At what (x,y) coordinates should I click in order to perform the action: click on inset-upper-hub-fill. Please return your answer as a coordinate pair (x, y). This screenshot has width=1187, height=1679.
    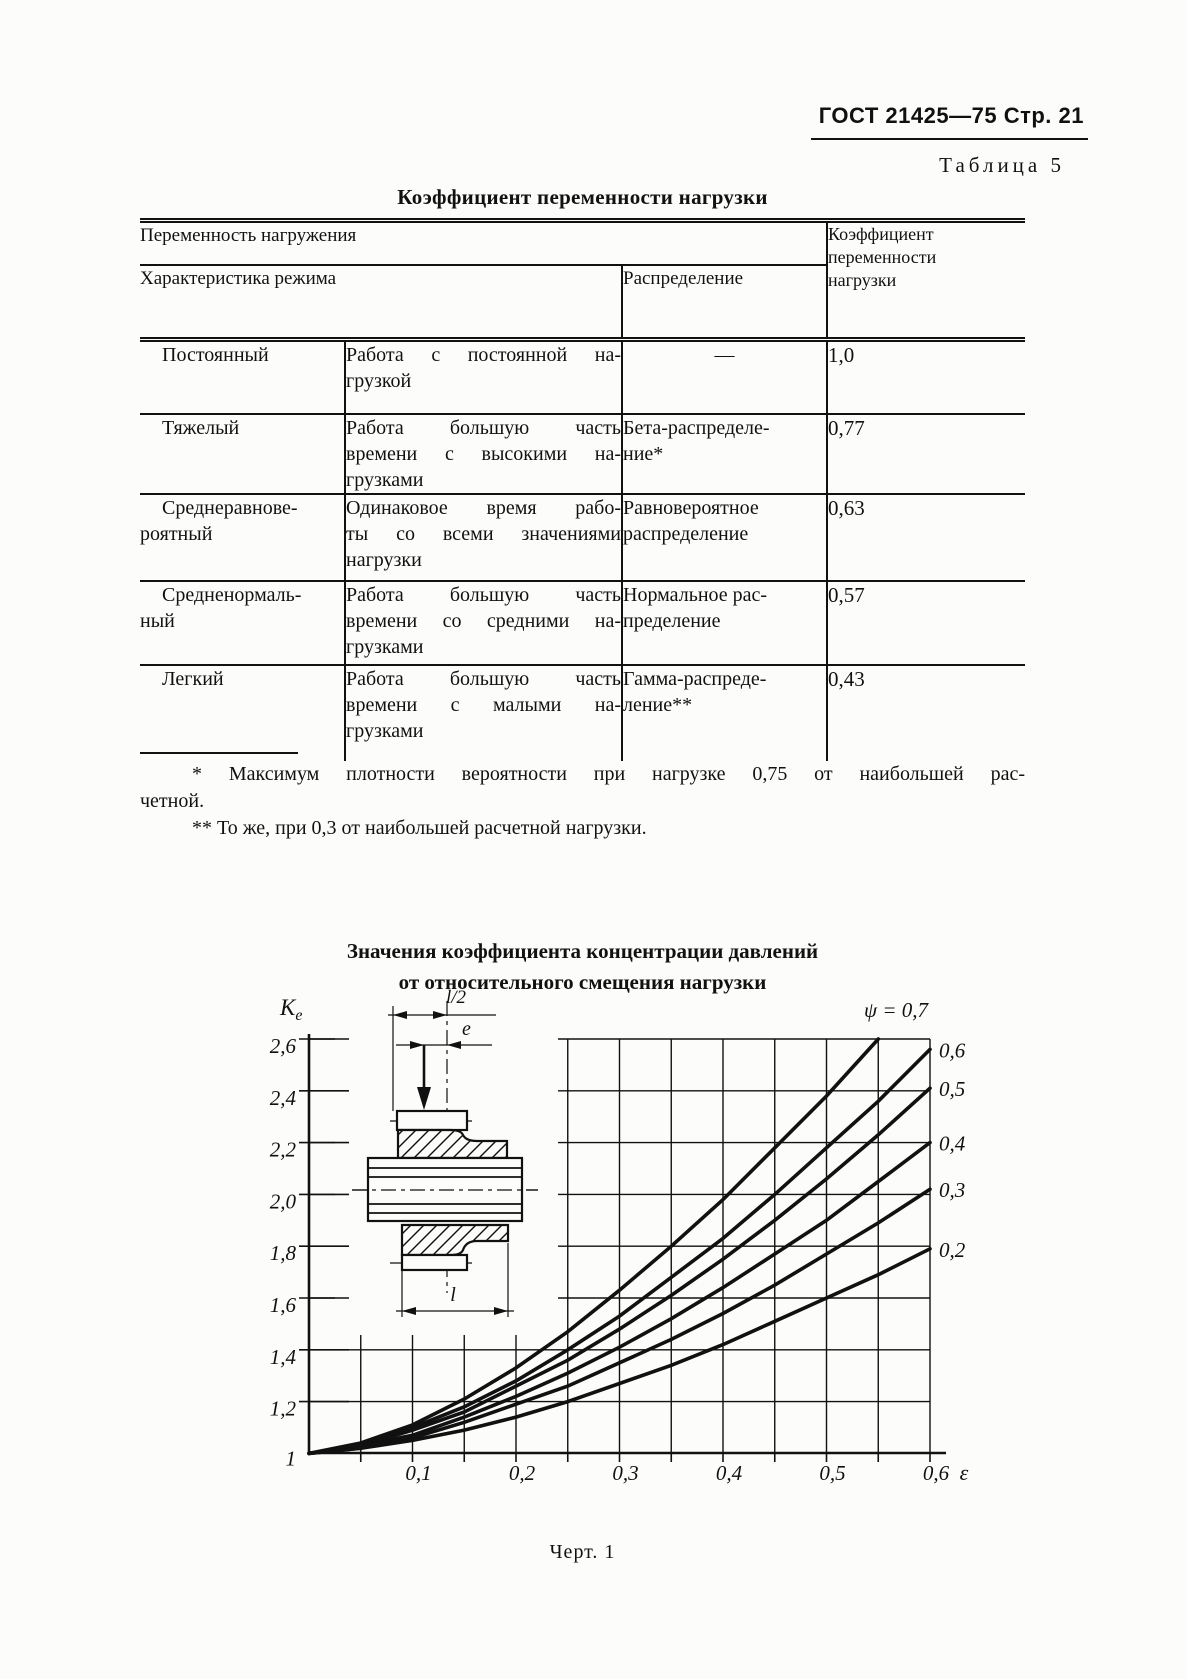
    Looking at the image, I should click on (452, 1144).